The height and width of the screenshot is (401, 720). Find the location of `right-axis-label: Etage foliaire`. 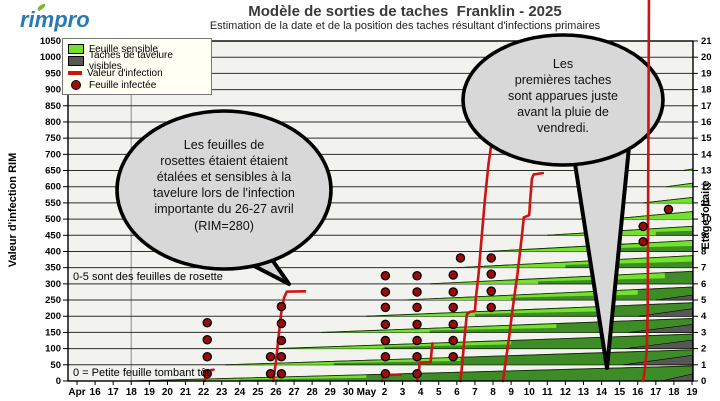

right-axis-label: Etage foliaire is located at coordinates (706, 215).